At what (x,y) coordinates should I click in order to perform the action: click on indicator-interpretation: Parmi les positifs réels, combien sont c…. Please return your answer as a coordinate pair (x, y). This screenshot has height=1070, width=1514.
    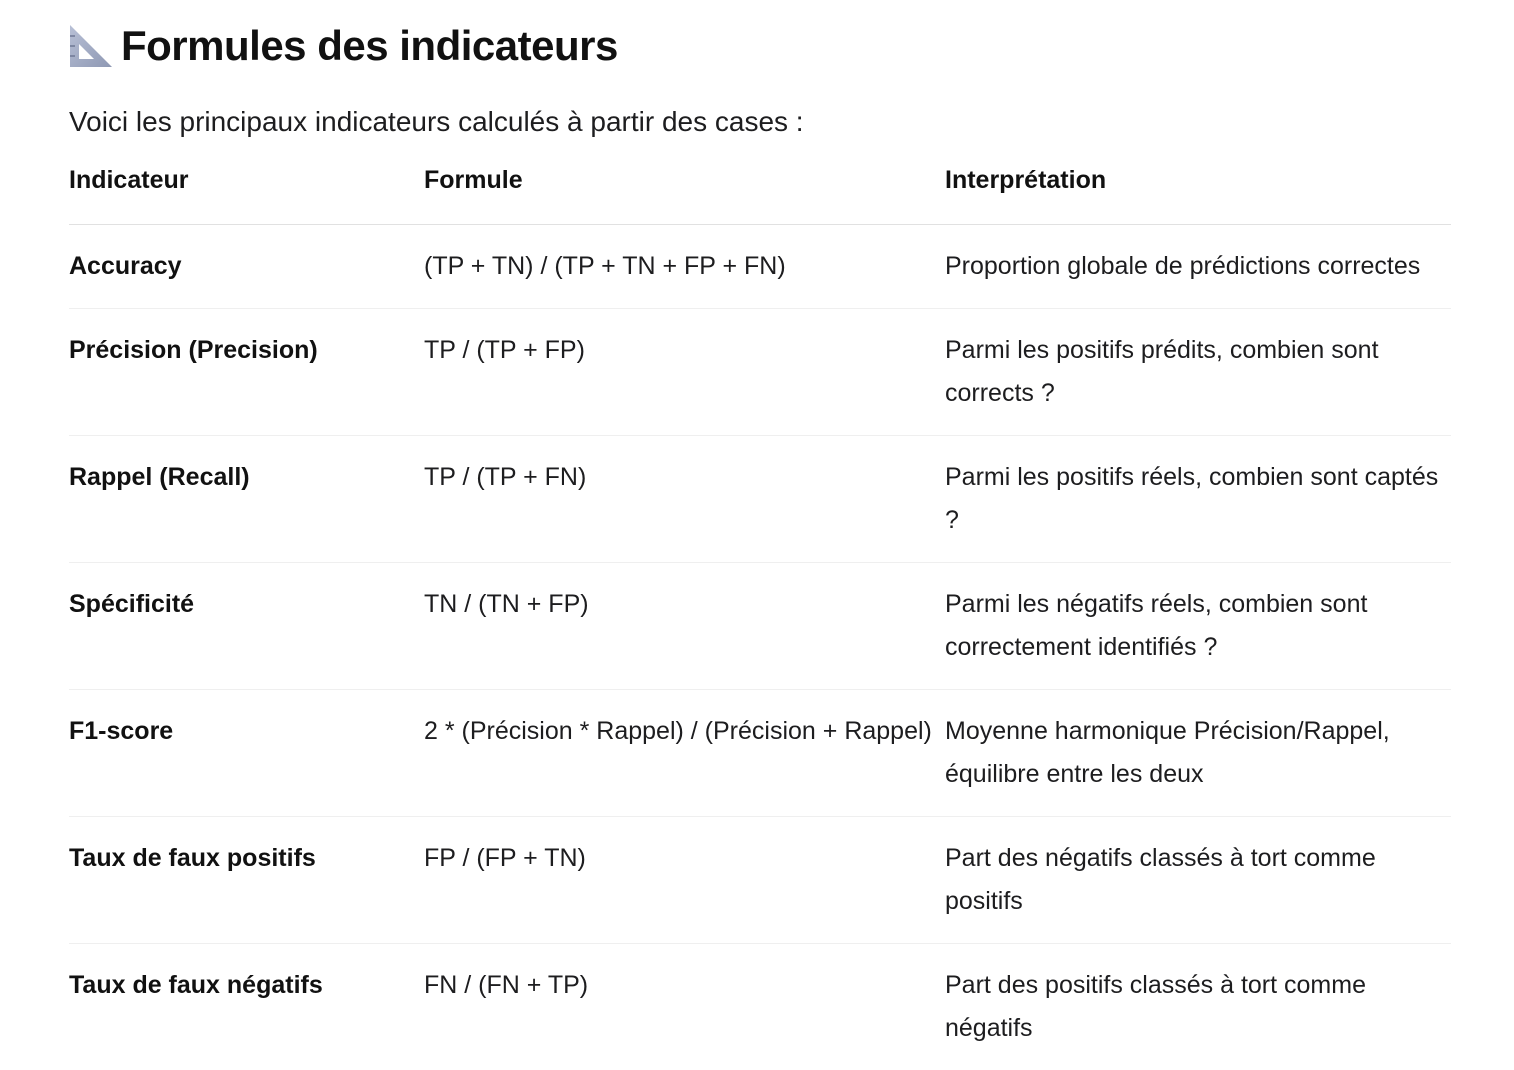
    Looking at the image, I should click on (1198, 499).